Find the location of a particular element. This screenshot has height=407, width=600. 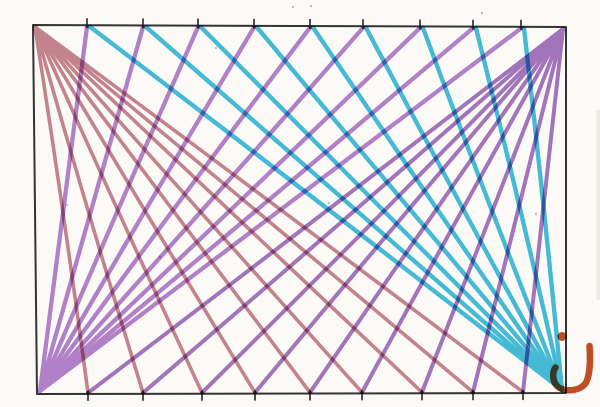

scan-edge-shadow is located at coordinates (598, 205).